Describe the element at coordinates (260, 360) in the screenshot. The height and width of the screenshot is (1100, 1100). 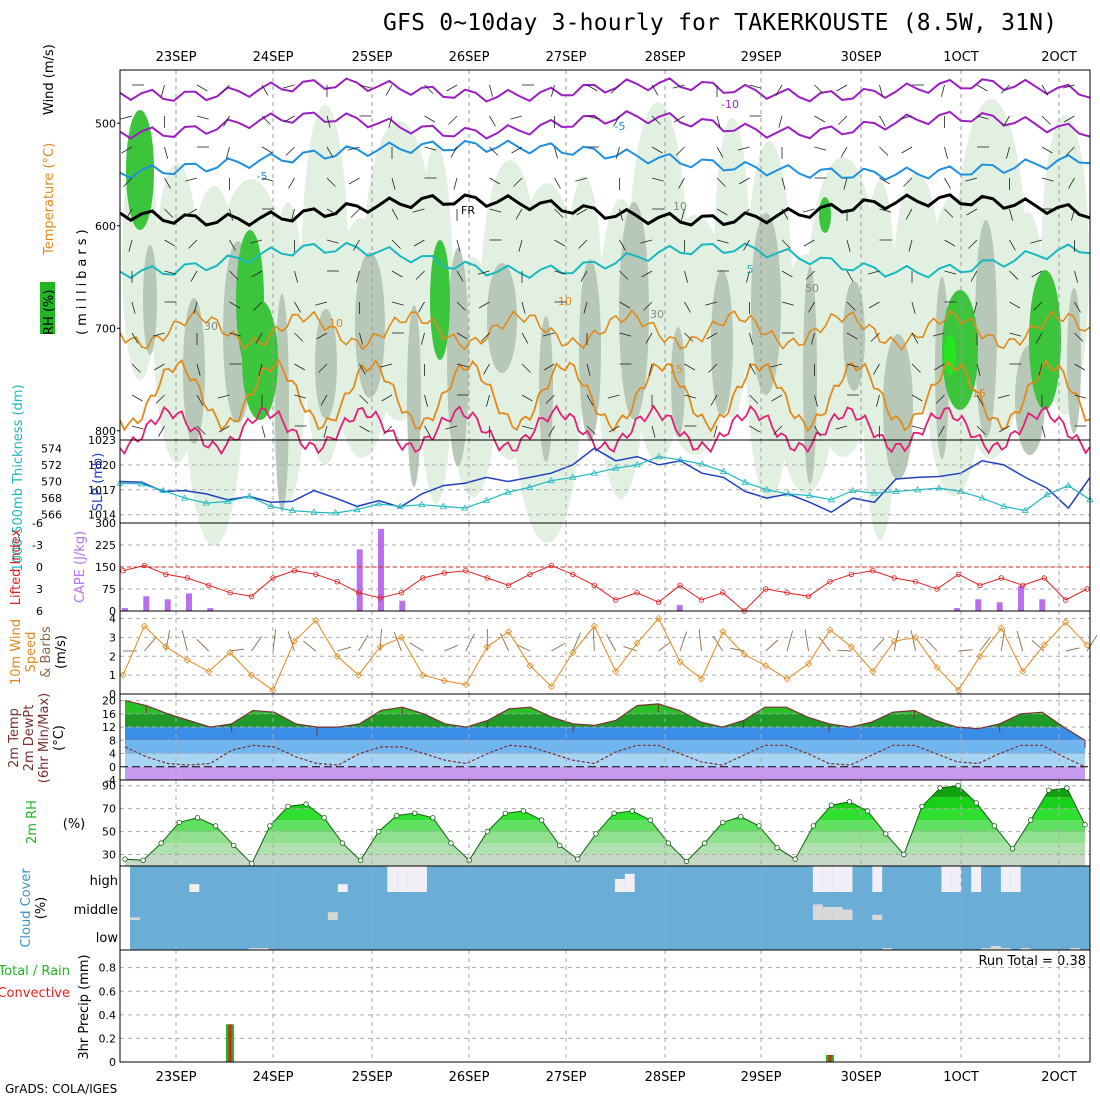
I see `rh-shade-green` at that location.